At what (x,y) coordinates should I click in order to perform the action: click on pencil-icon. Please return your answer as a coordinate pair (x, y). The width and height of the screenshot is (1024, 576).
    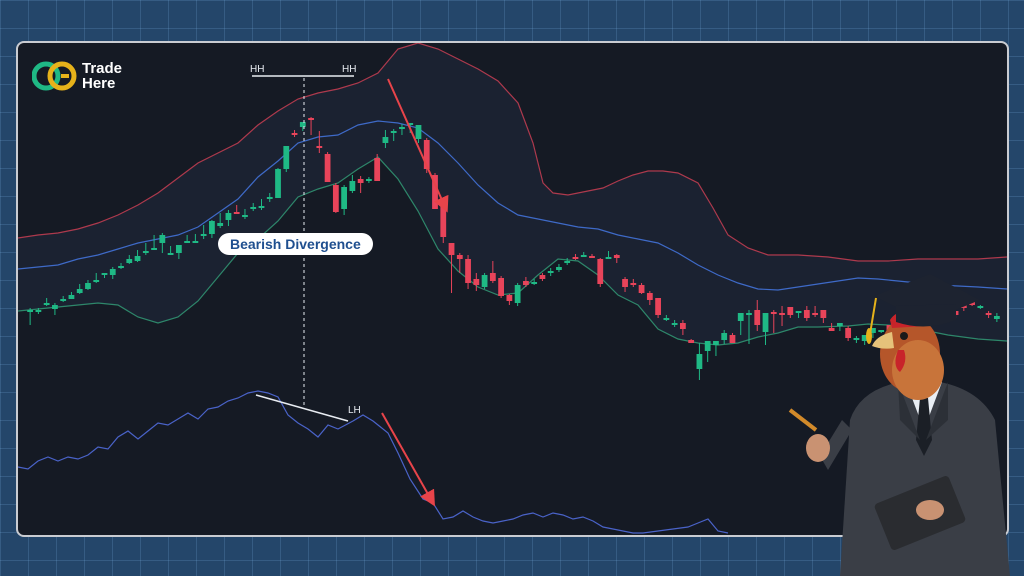
    Looking at the image, I should click on (803, 420).